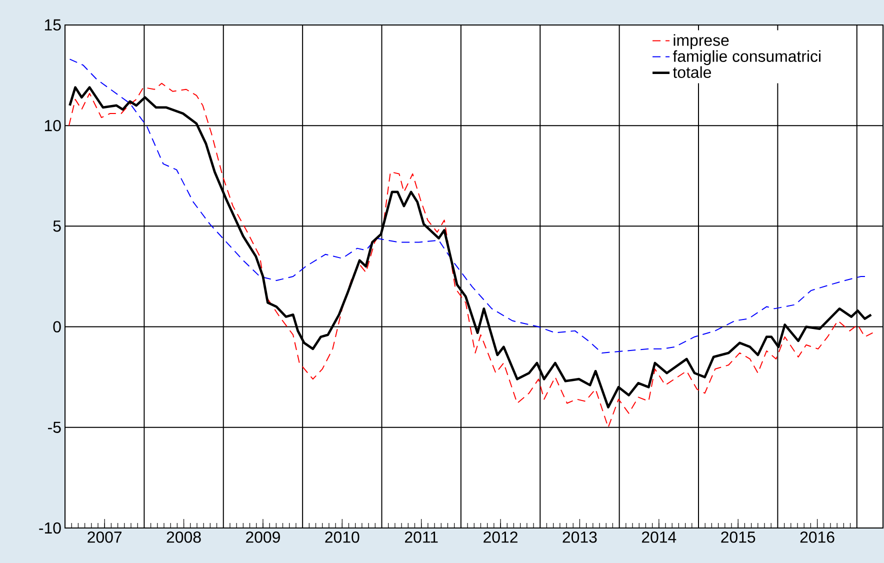 This screenshot has height=563, width=884. What do you see at coordinates (183, 537) in the screenshot?
I see `x-tick-label: 2008` at bounding box center [183, 537].